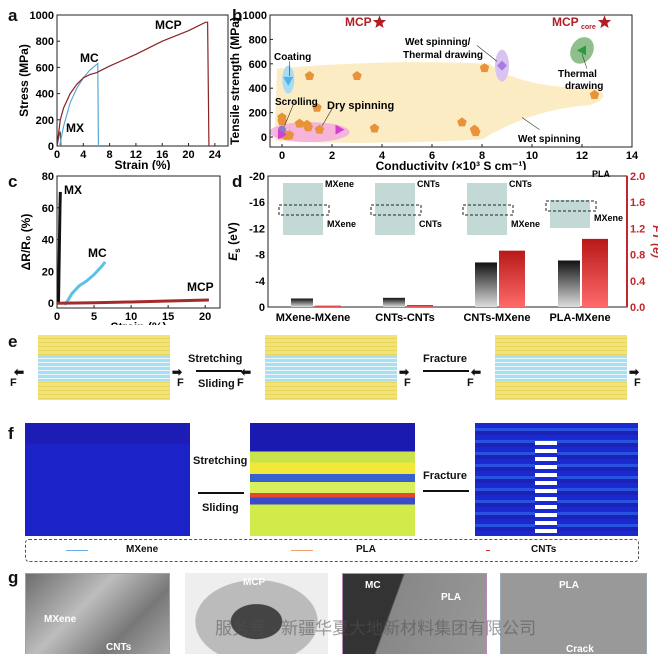  What do you see at coordinates (438, 42) in the screenshot?
I see `label-wet-thermal-1: Wet spinning/` at bounding box center [438, 42].